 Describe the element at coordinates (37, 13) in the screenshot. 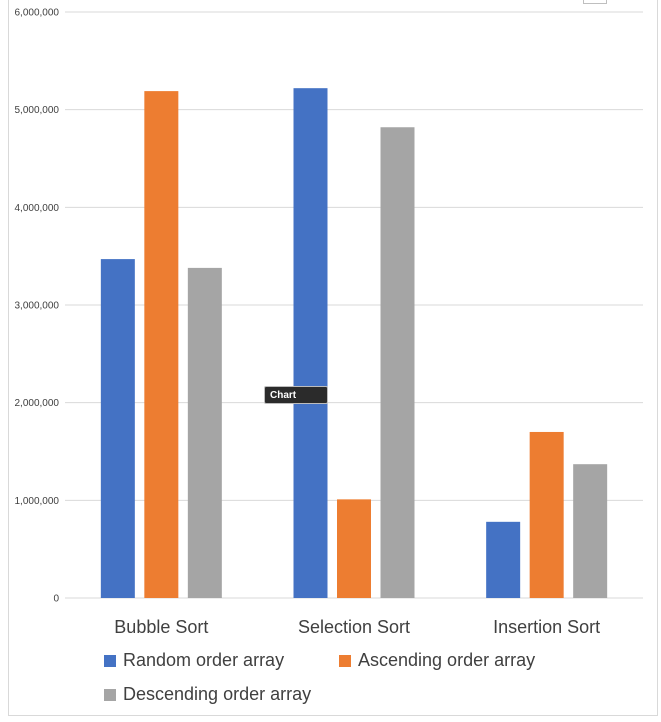

I see `y-tick-label: 6,000,000` at that location.